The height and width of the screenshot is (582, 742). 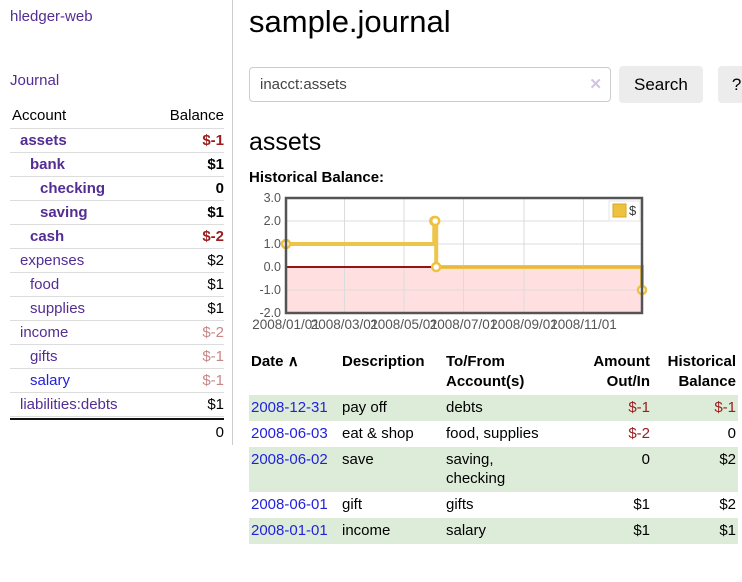 What do you see at coordinates (219, 188) in the screenshot?
I see `account-balance: 0` at bounding box center [219, 188].